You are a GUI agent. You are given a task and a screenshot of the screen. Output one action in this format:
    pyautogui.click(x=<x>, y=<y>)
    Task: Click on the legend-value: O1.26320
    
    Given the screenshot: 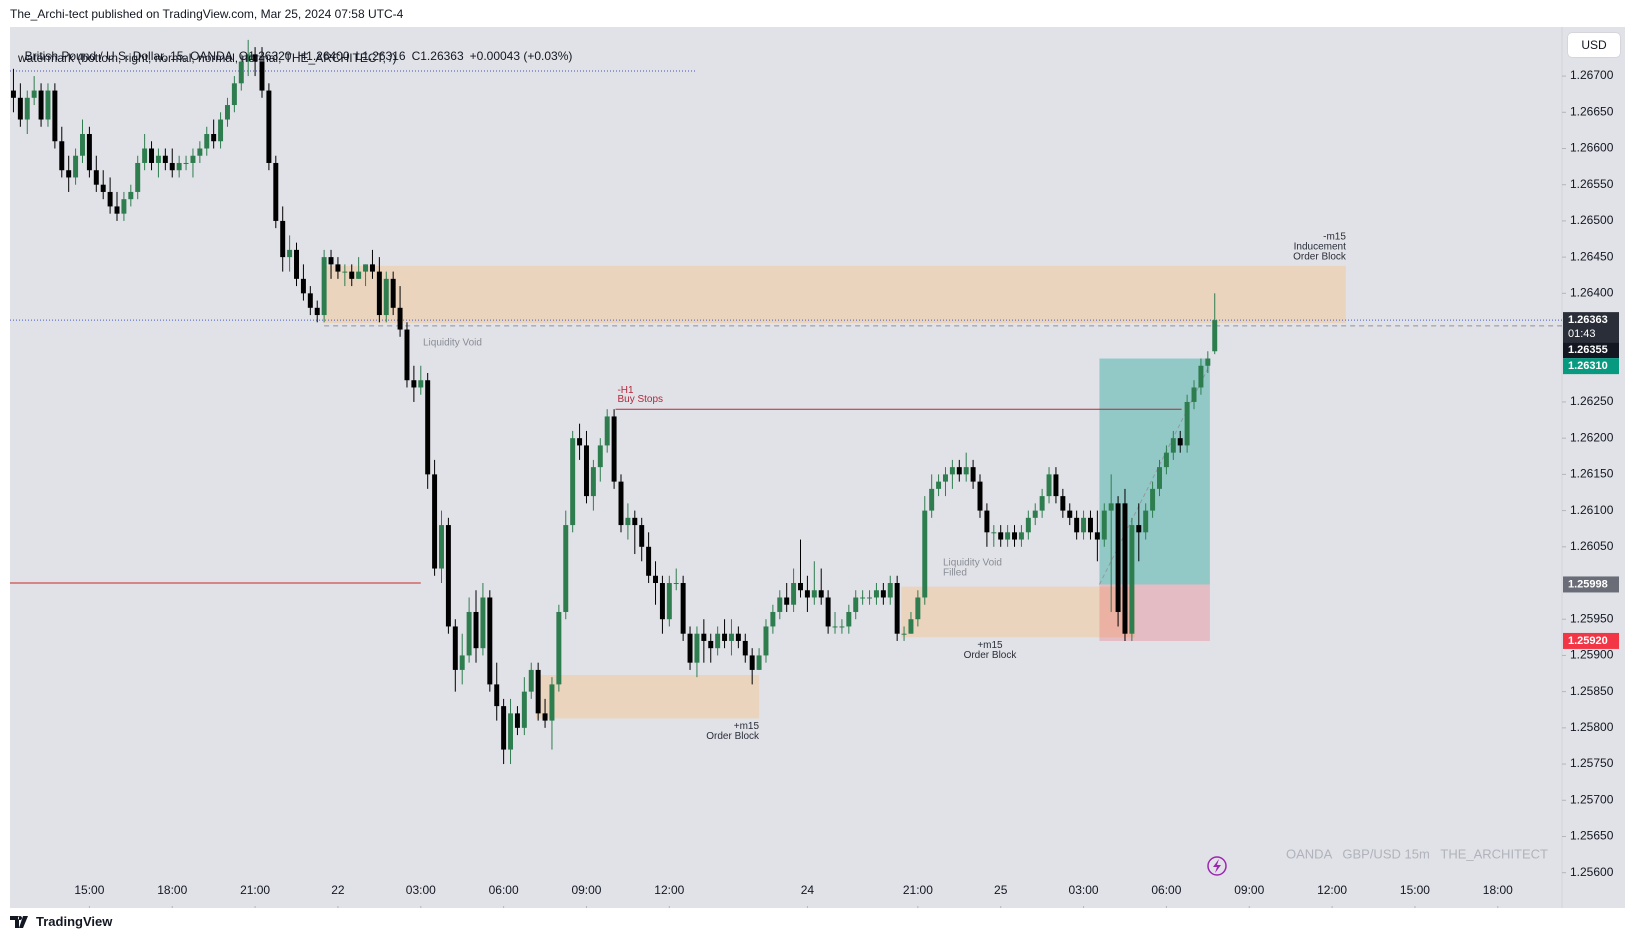 What is the action you would take?
    pyautogui.click(x=265, y=56)
    